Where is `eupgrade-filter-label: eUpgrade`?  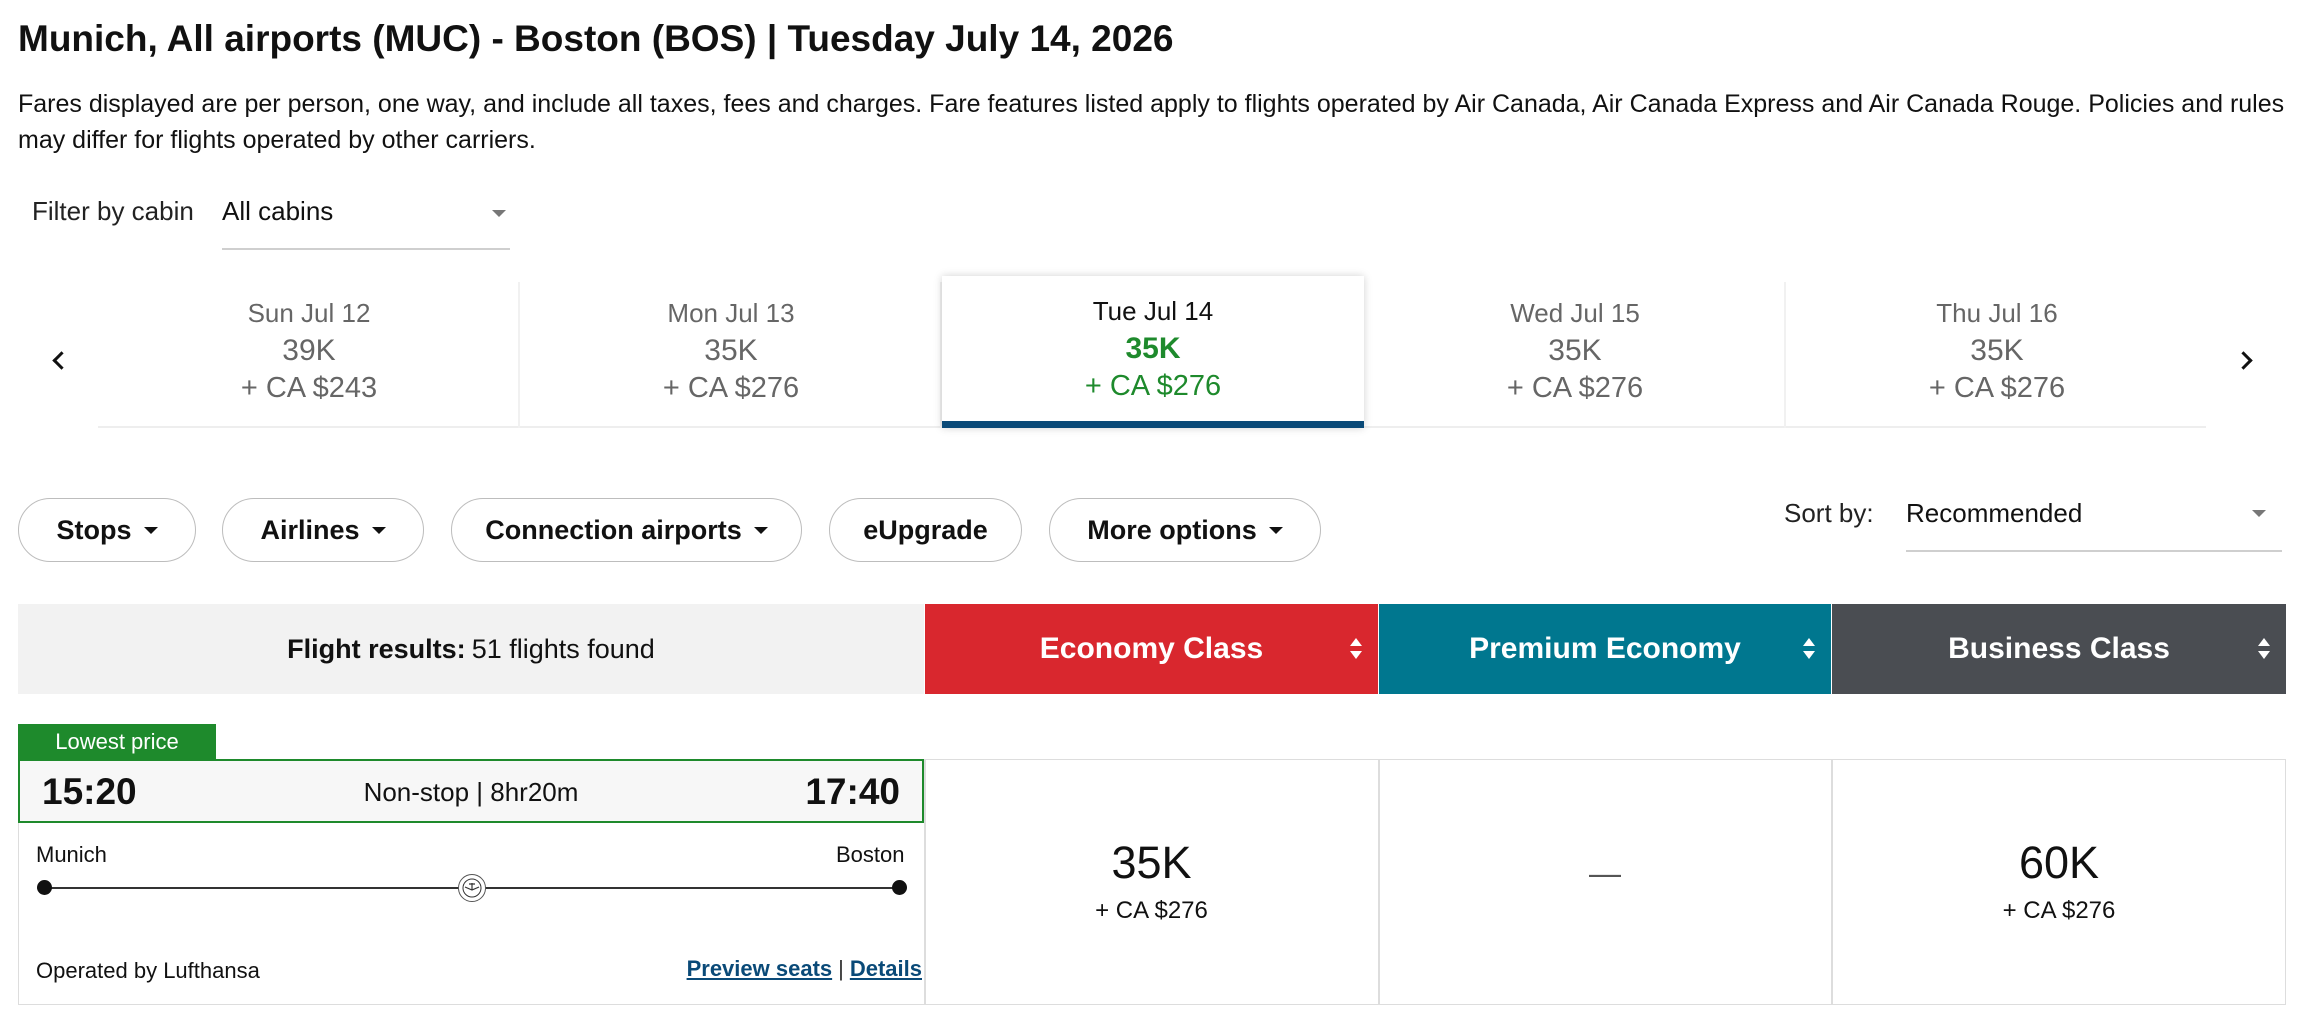 eupgrade-filter-label: eUpgrade is located at coordinates (925, 529).